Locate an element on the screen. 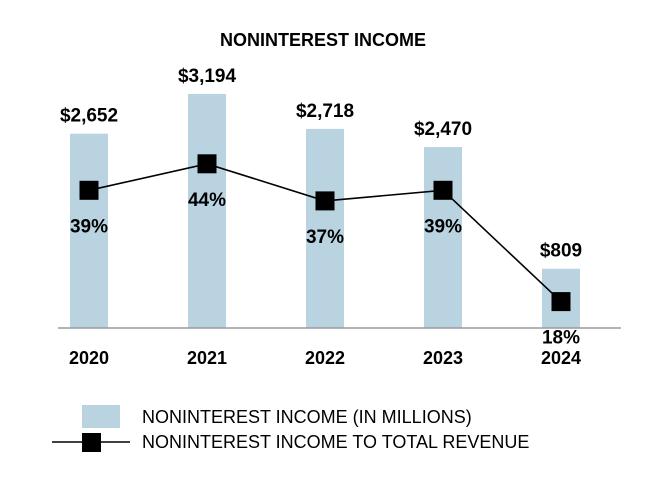  legend-line-label: NONINTEREST INCOME TO TOTAL REVENUE is located at coordinates (335, 442).